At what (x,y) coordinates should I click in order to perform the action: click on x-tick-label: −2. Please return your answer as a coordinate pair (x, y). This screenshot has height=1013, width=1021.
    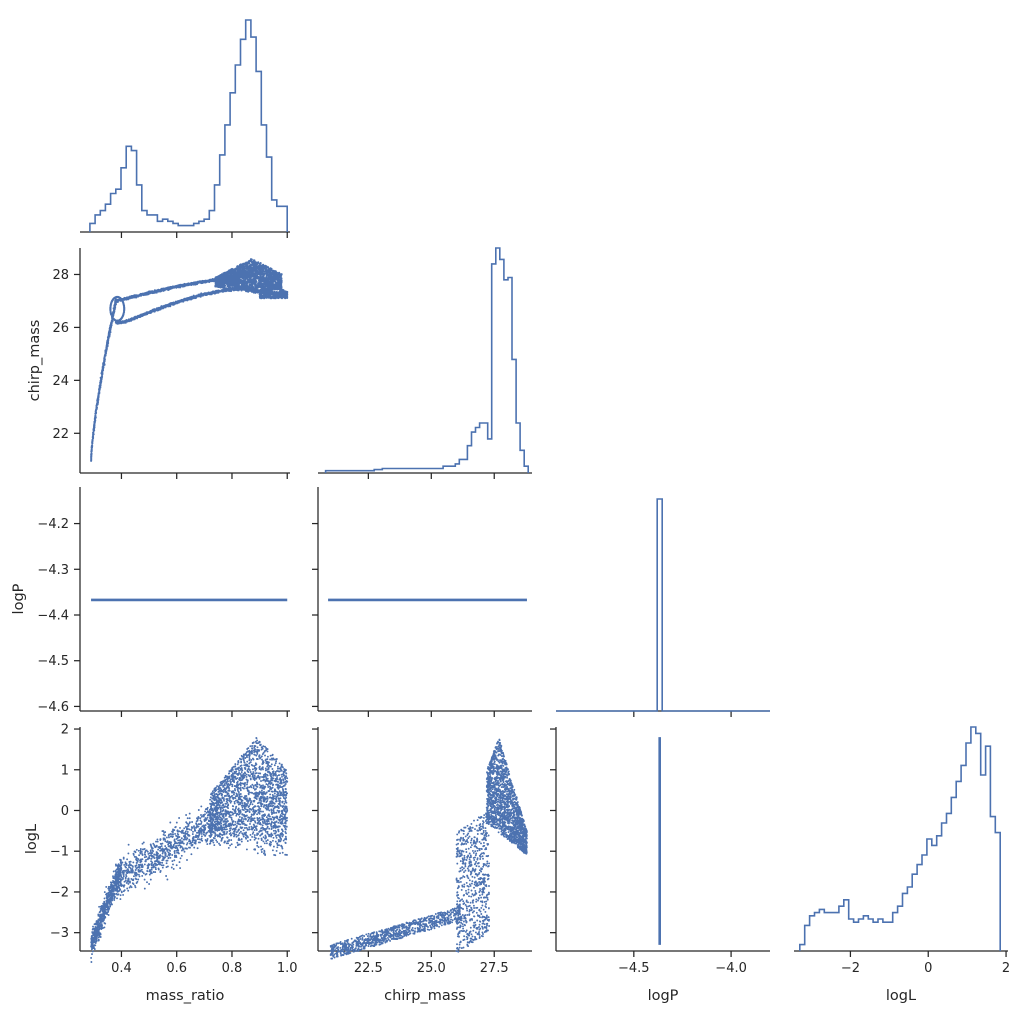
    Looking at the image, I should click on (850, 968).